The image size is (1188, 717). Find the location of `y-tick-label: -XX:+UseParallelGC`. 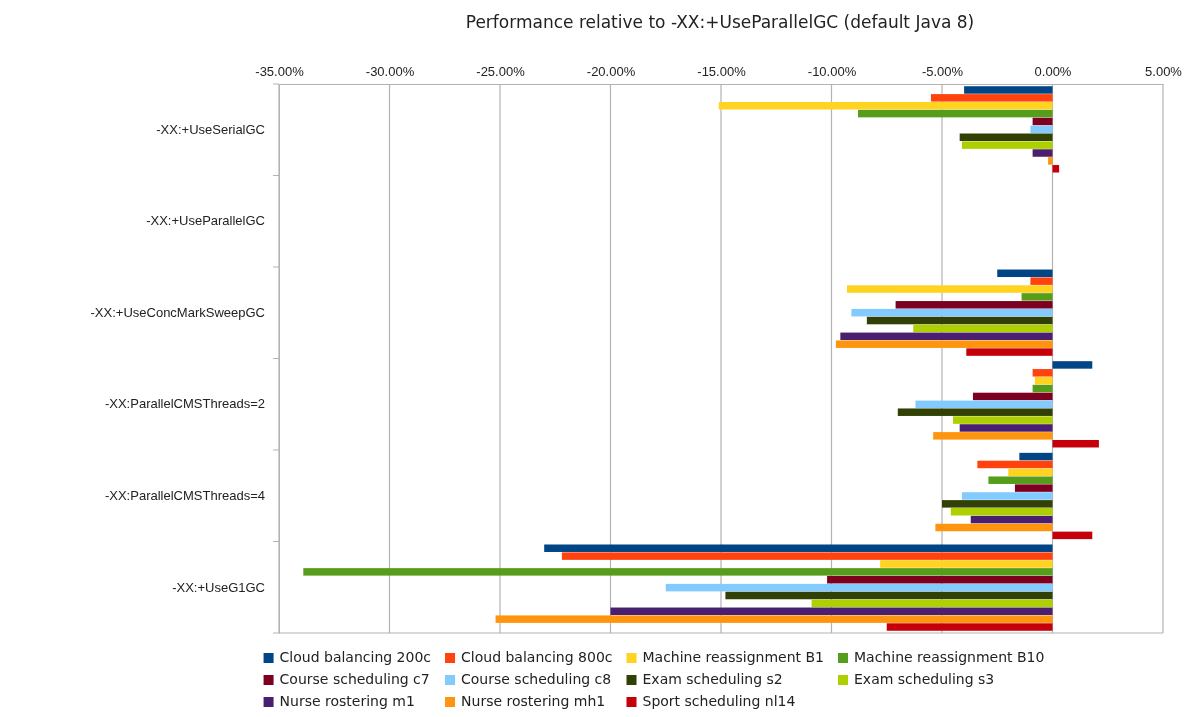

y-tick-label: -XX:+UseParallelGC is located at coordinates (205, 221).